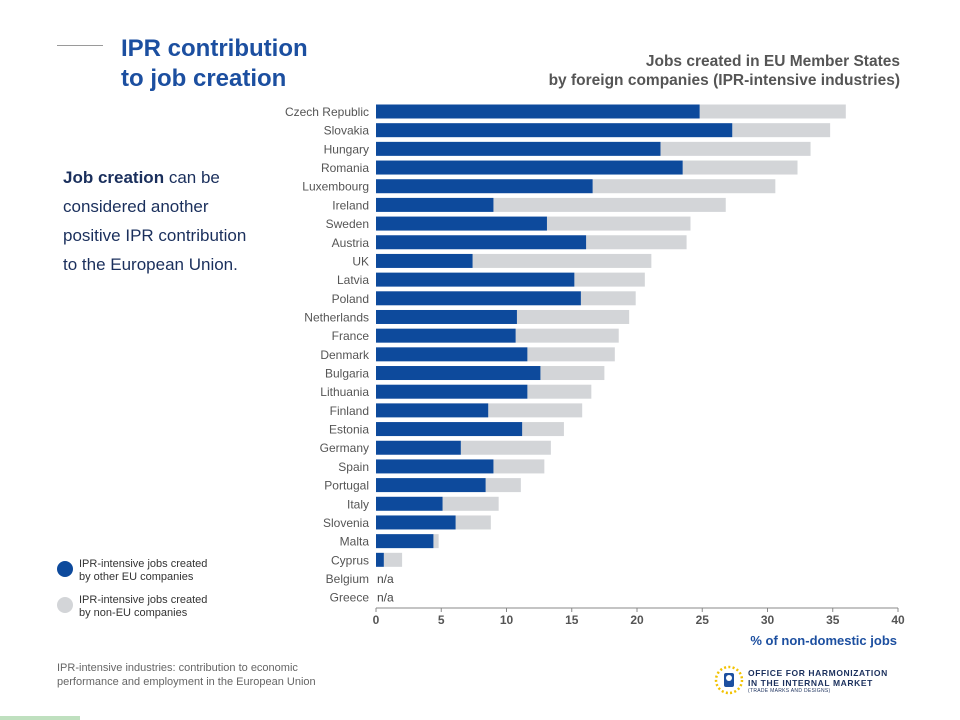 This screenshot has width=960, height=720. What do you see at coordinates (543, 429) in the screenshot?
I see `bar-non-eu-estonia` at bounding box center [543, 429].